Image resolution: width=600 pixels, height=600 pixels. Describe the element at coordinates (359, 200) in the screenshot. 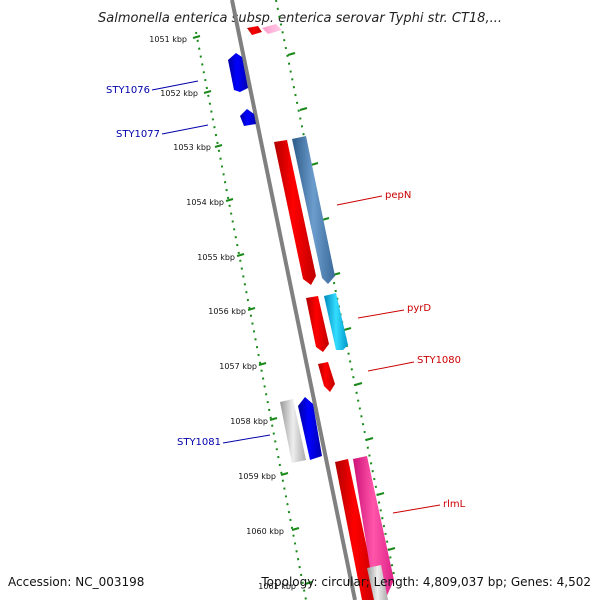

I see `label-leader-pepn` at that location.